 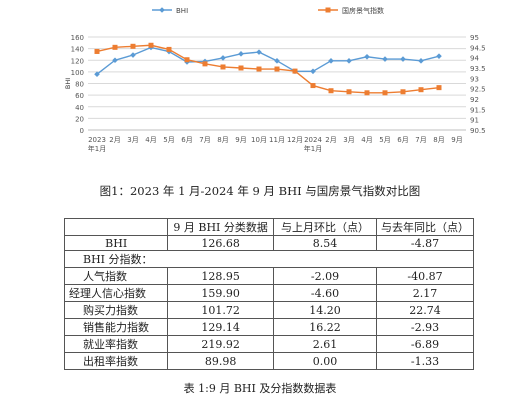 I want to click on x-tick-label: 12月, so click(x=295, y=140).